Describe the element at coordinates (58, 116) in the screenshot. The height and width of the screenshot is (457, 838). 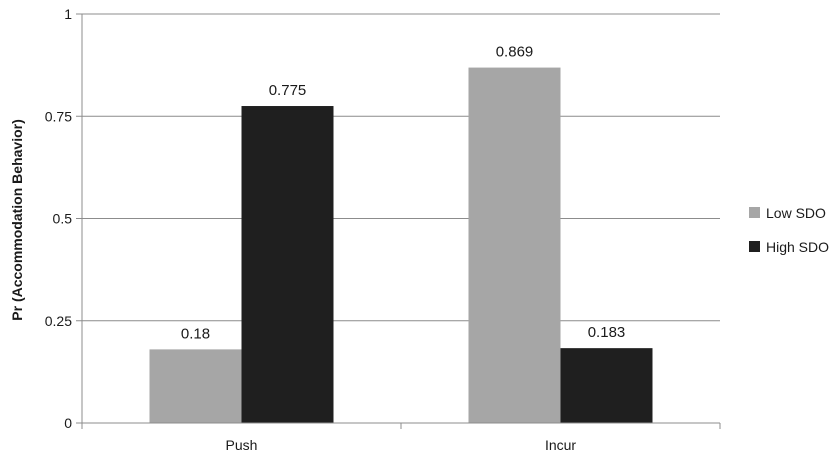
I see `y-tick-label: 0.75` at that location.